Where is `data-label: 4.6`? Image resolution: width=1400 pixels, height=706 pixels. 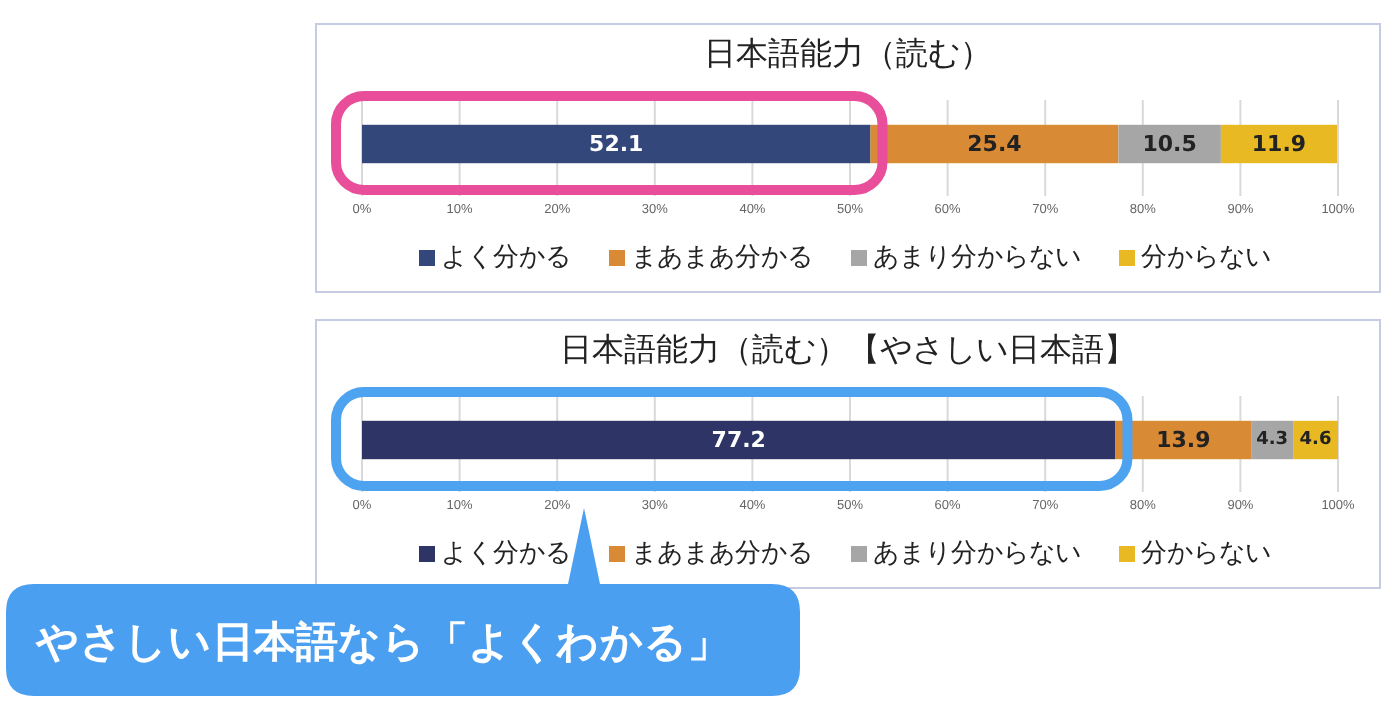 data-label: 4.6 is located at coordinates (1315, 440).